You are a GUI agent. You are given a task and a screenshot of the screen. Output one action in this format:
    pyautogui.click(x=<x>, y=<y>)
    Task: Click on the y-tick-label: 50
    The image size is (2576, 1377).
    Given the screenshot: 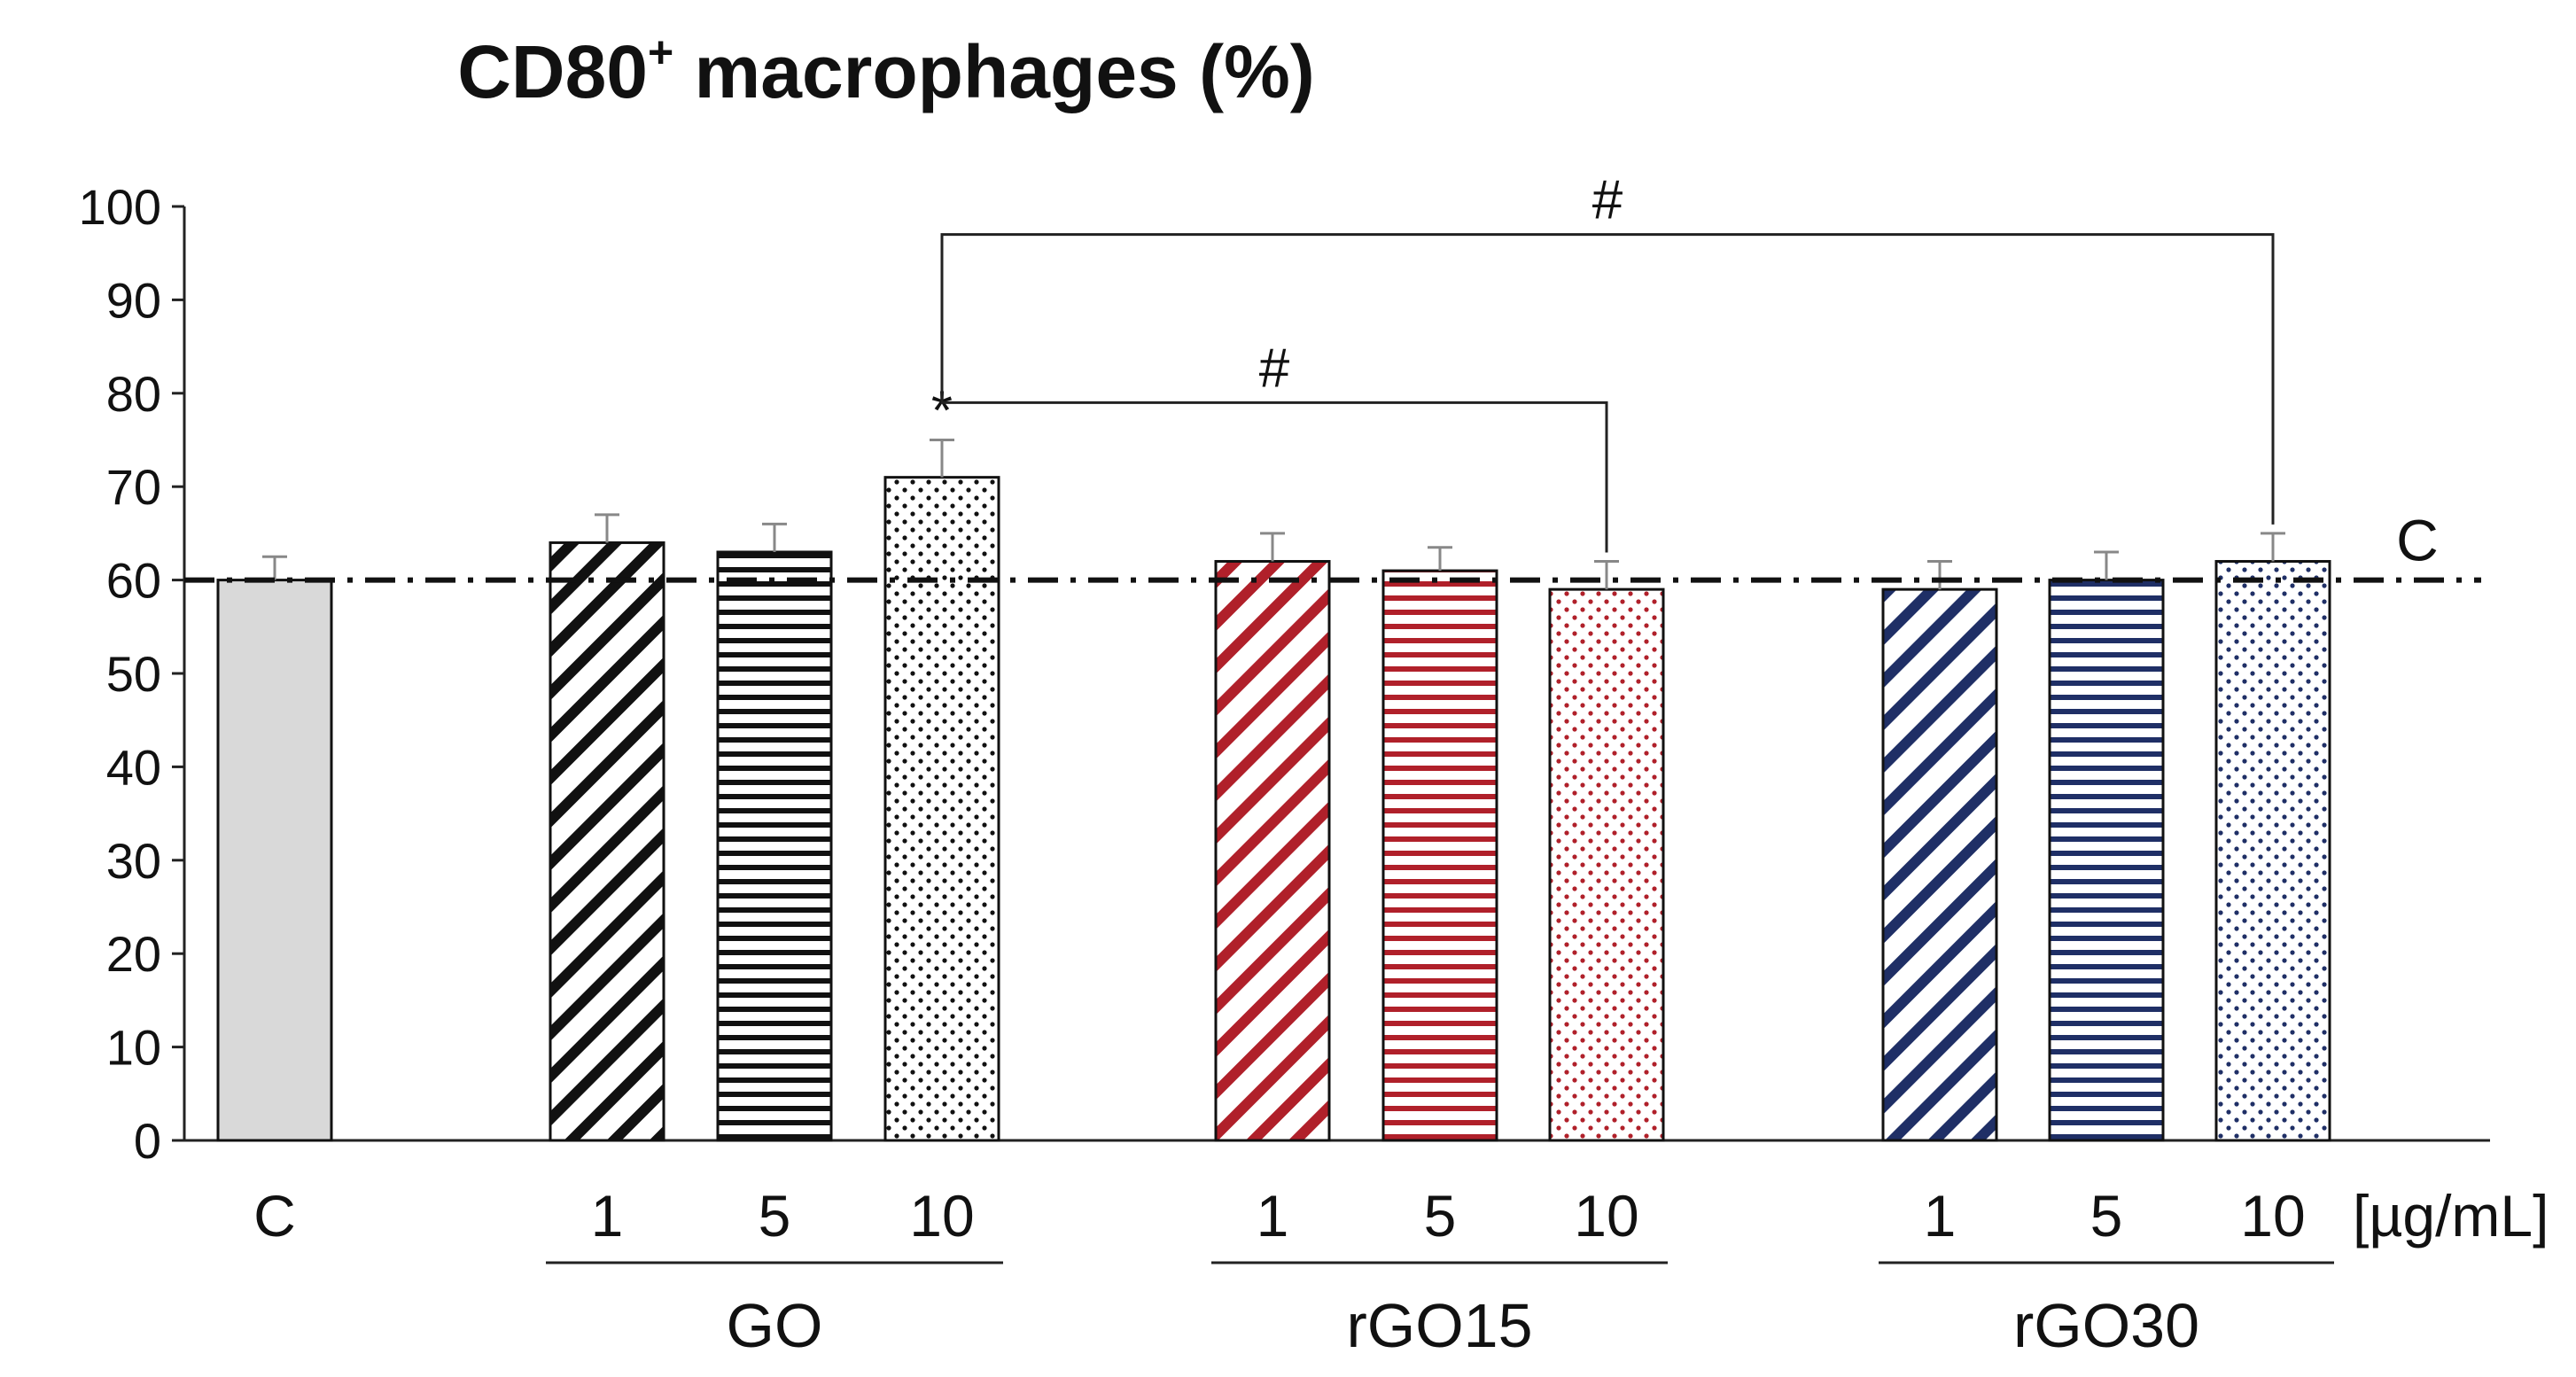 What is the action you would take?
    pyautogui.click(x=134, y=674)
    